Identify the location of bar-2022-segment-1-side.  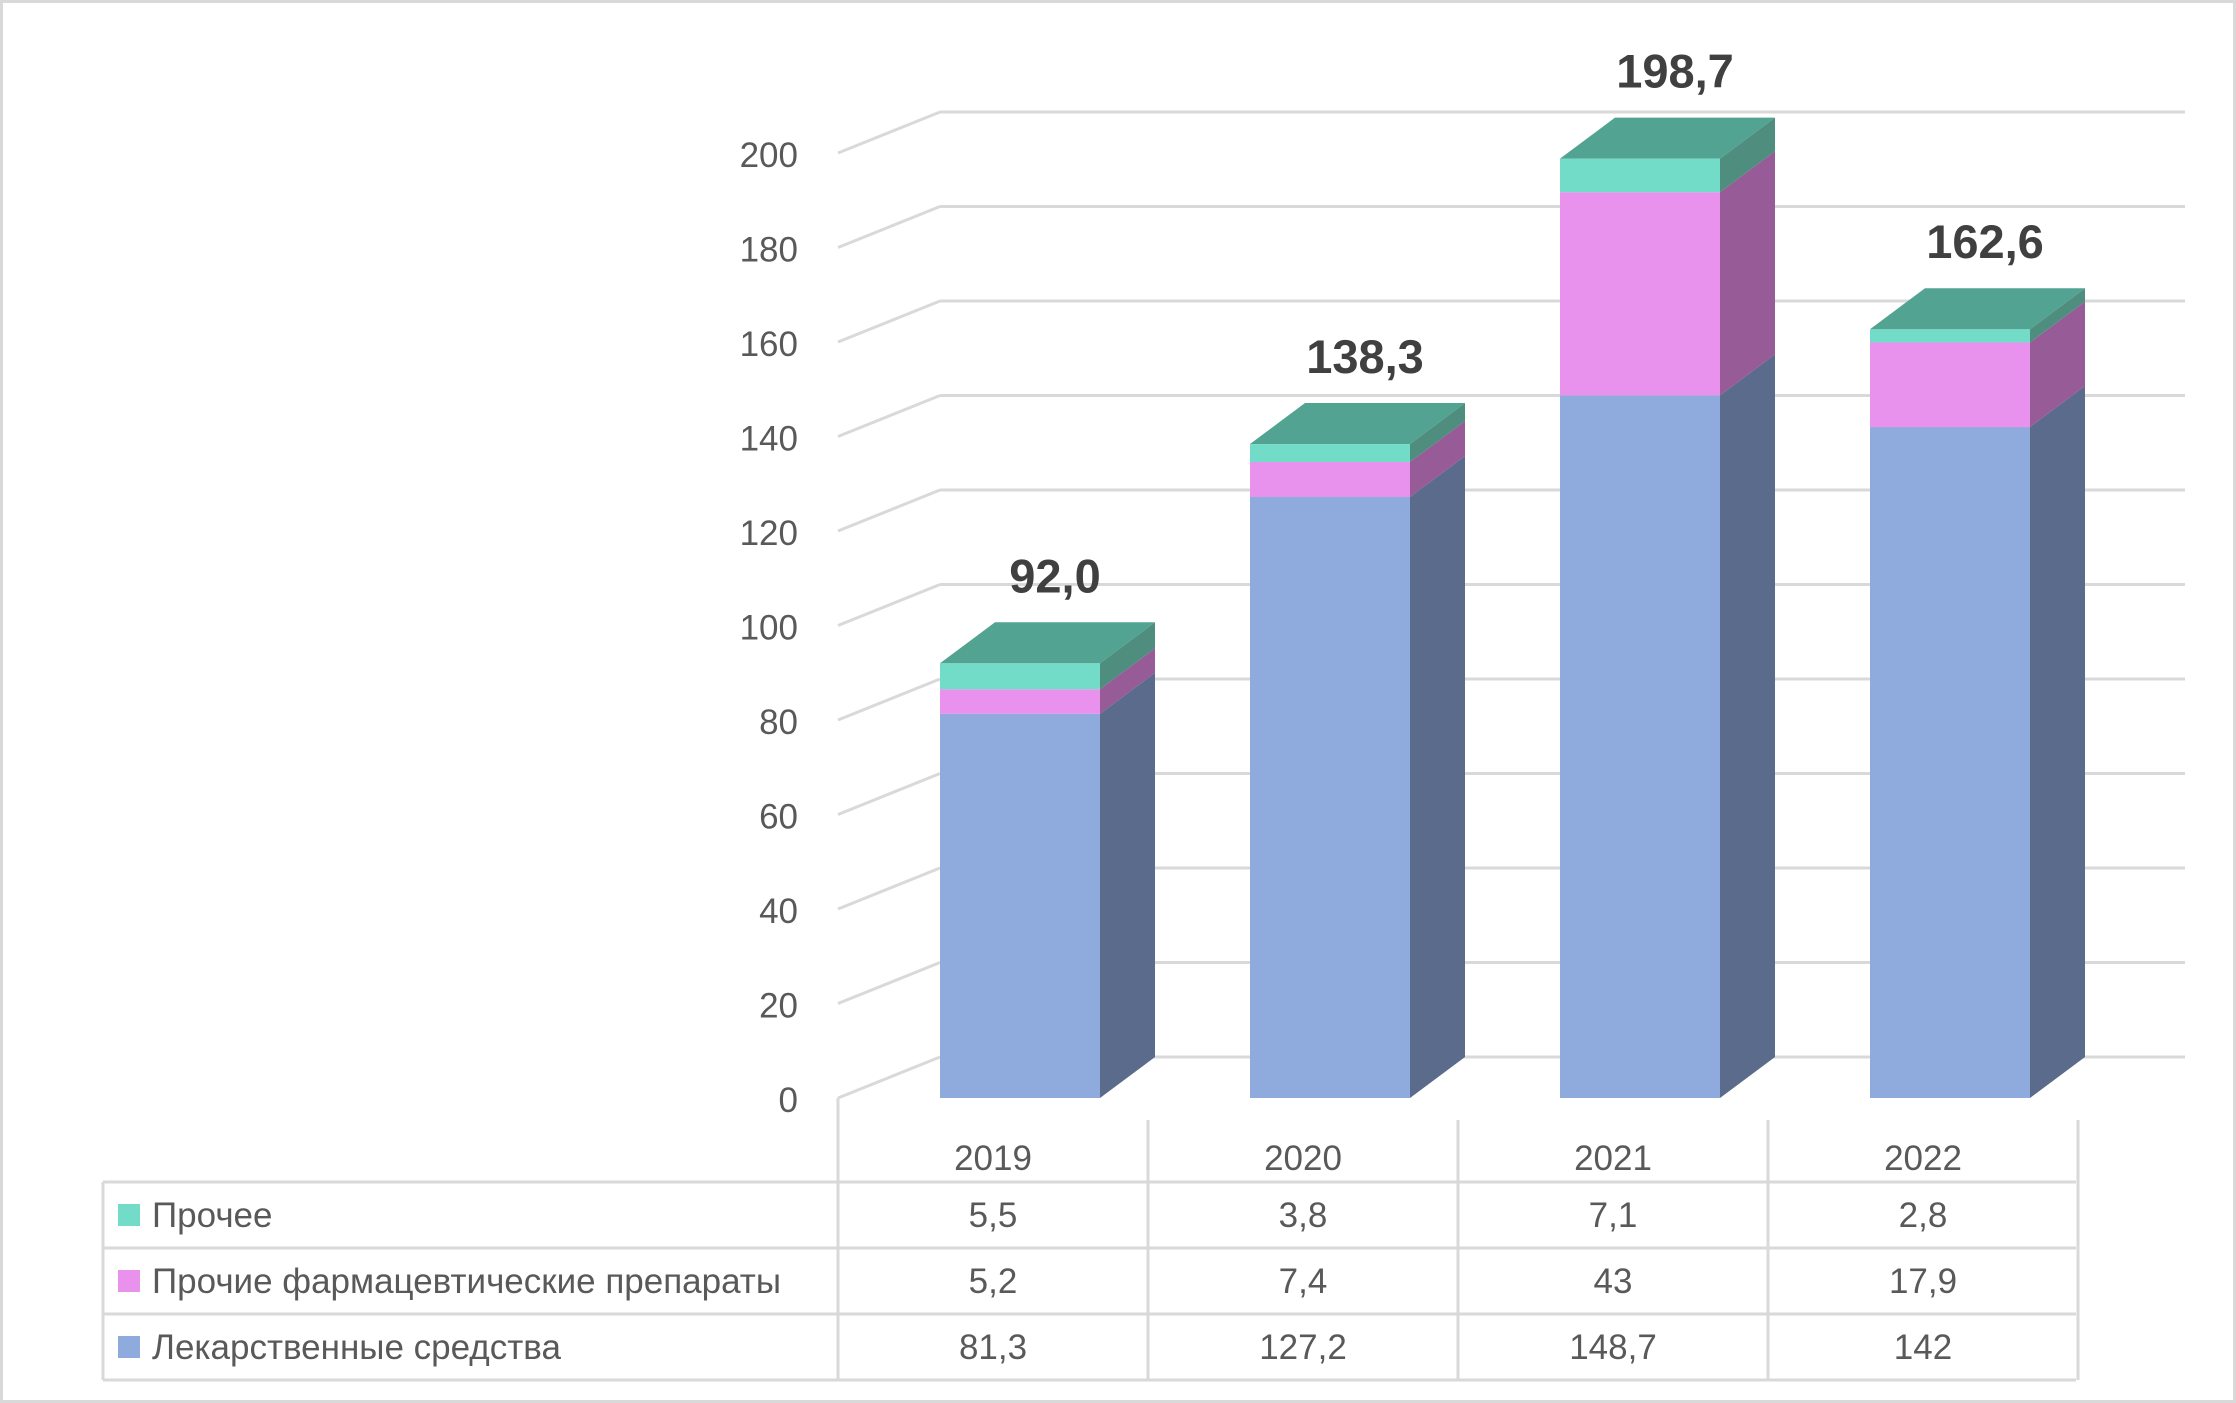
(2057, 742).